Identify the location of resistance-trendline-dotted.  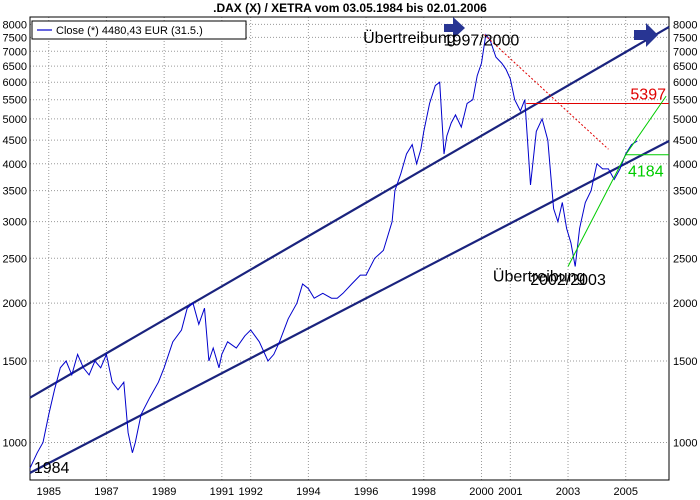
(546, 92).